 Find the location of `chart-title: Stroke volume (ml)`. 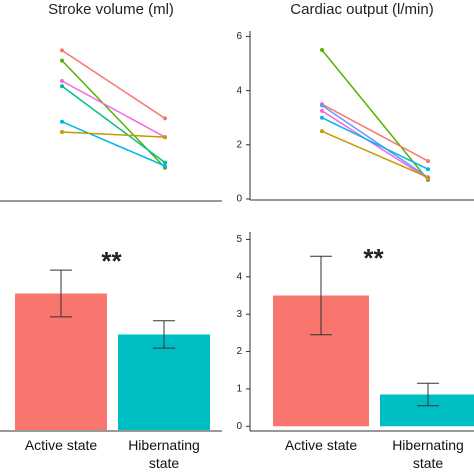

chart-title: Stroke volume (ml) is located at coordinates (111, 9).